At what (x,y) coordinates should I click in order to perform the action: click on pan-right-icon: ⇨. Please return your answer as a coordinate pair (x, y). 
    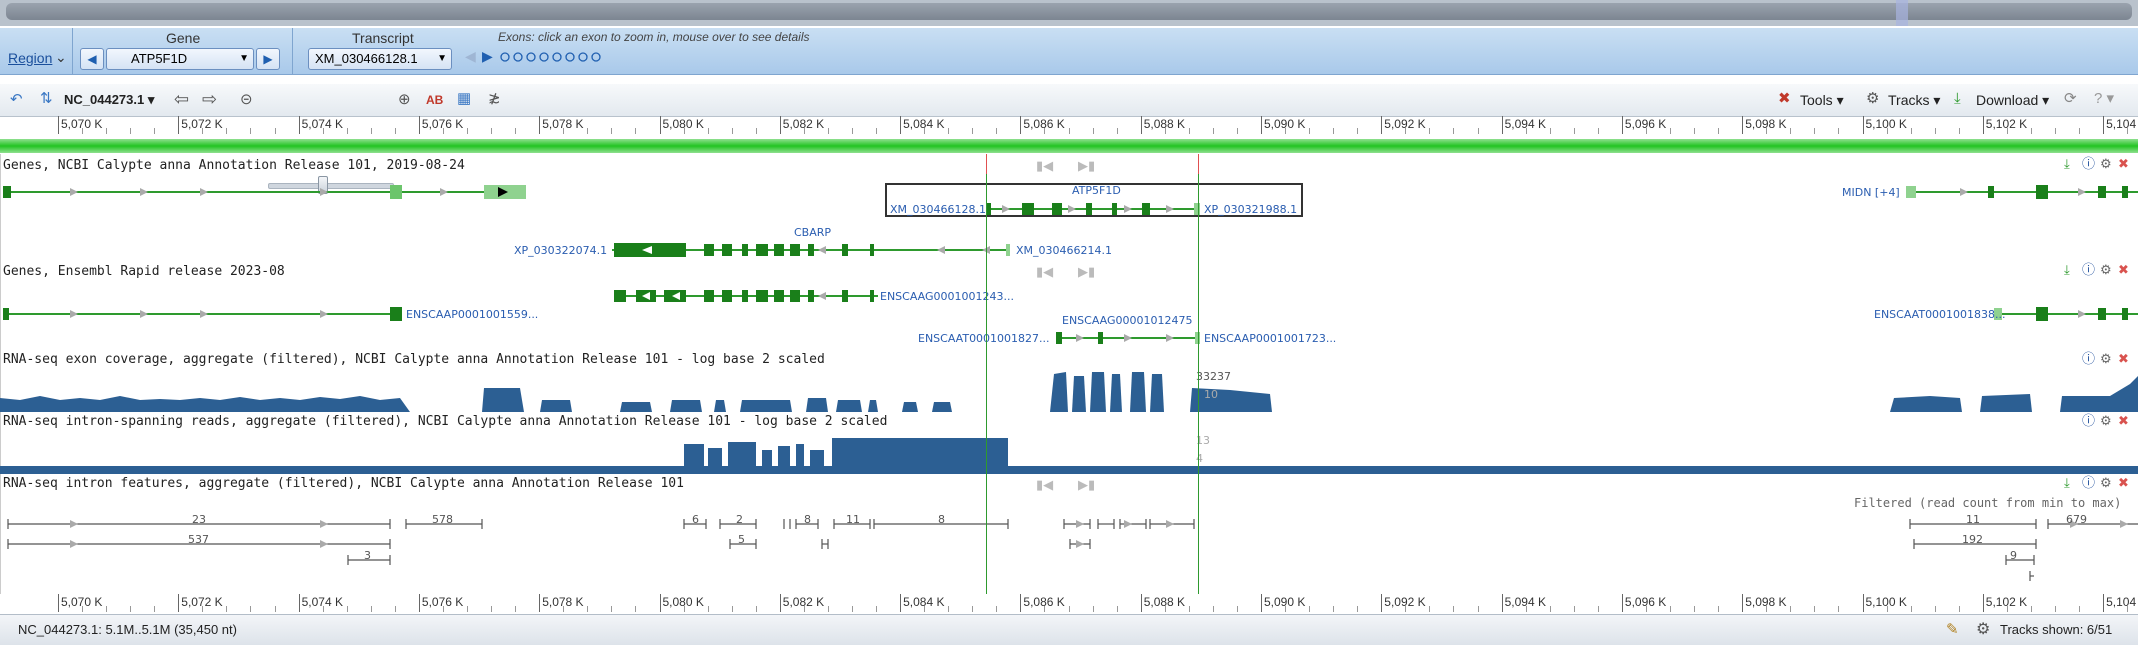
    Looking at the image, I should click on (210, 99).